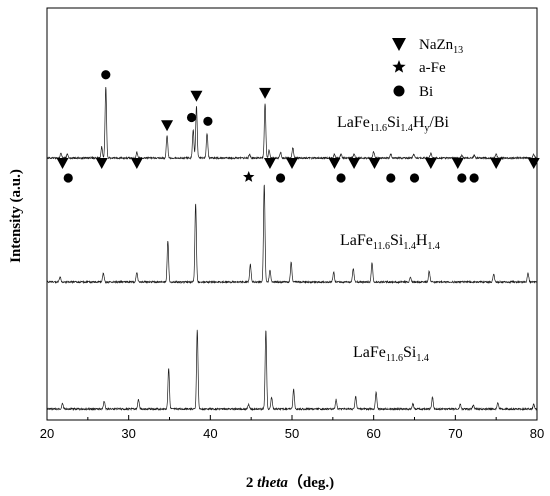  I want to click on alpha-fe-marker, so click(249, 176).